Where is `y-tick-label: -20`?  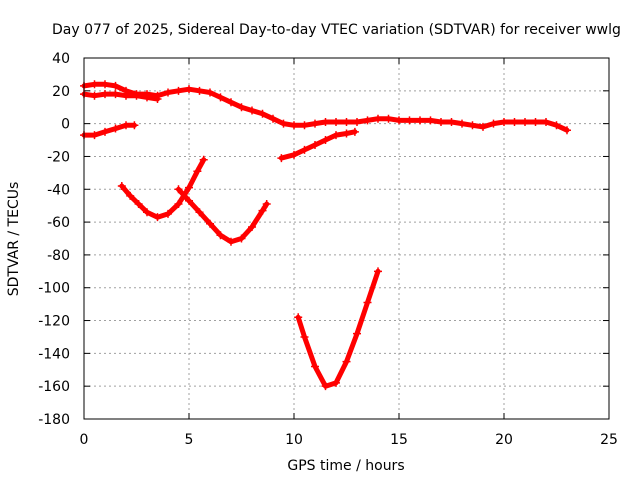
y-tick-label: -20 is located at coordinates (58, 157).